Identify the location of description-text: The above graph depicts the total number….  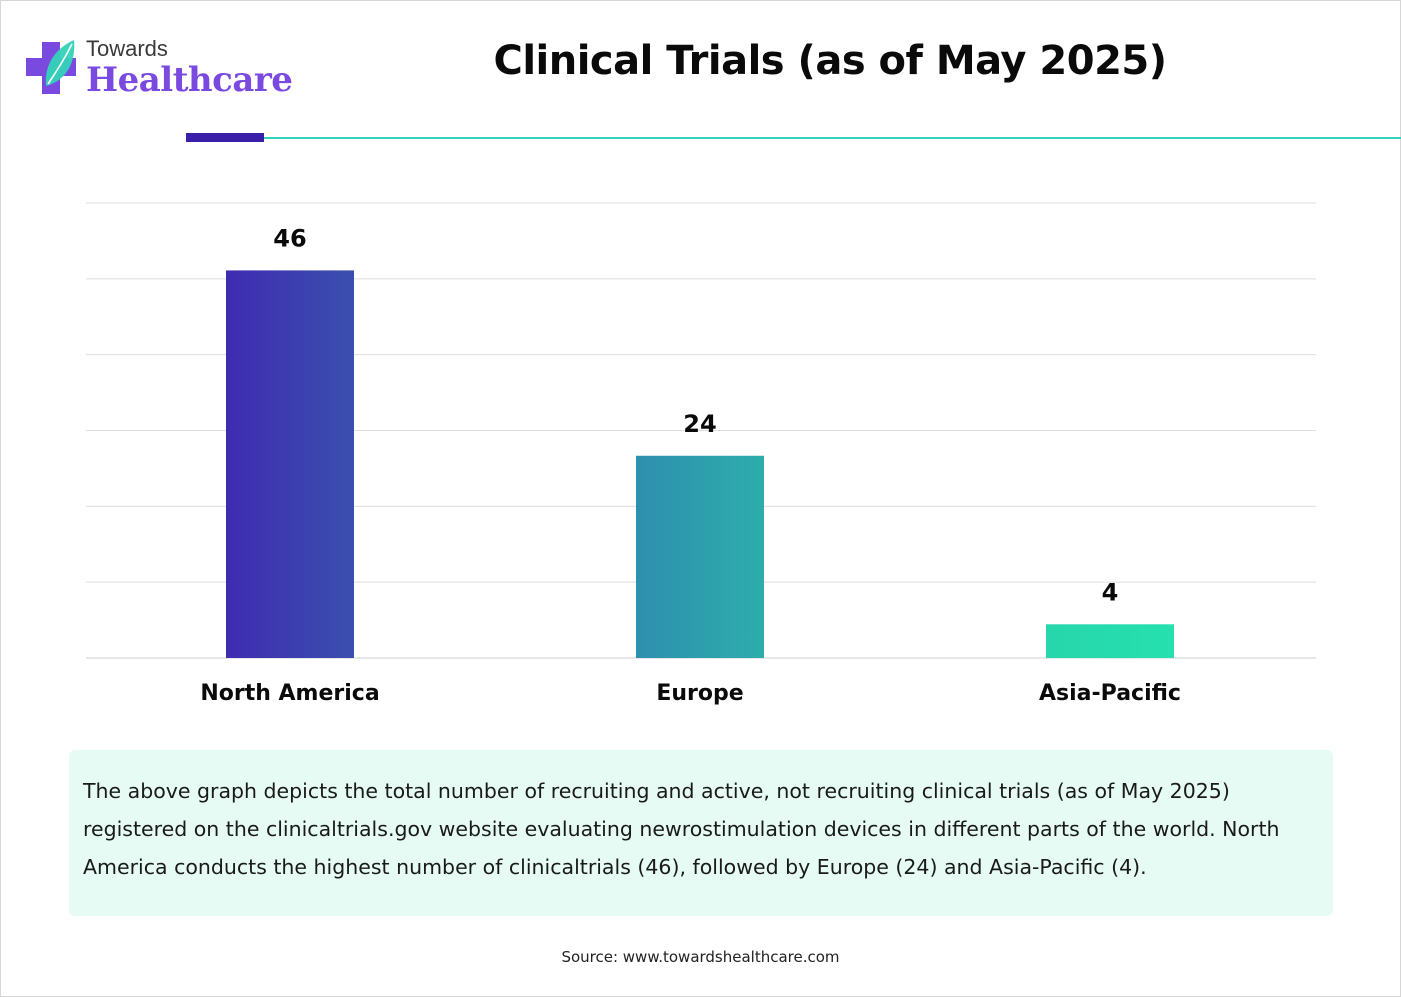
(681, 829).